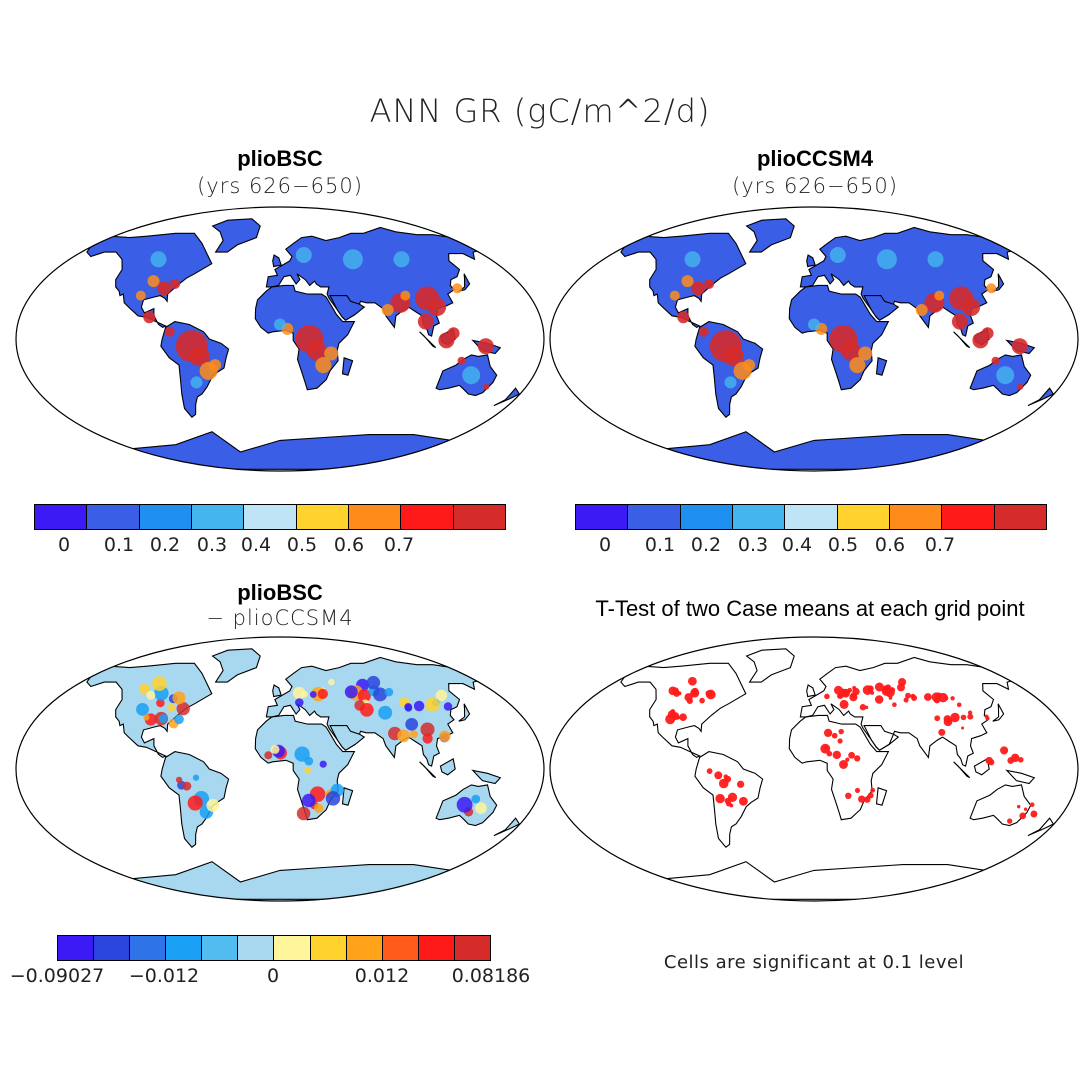  What do you see at coordinates (1020, 777) in the screenshot?
I see `landmass-newguinea` at bounding box center [1020, 777].